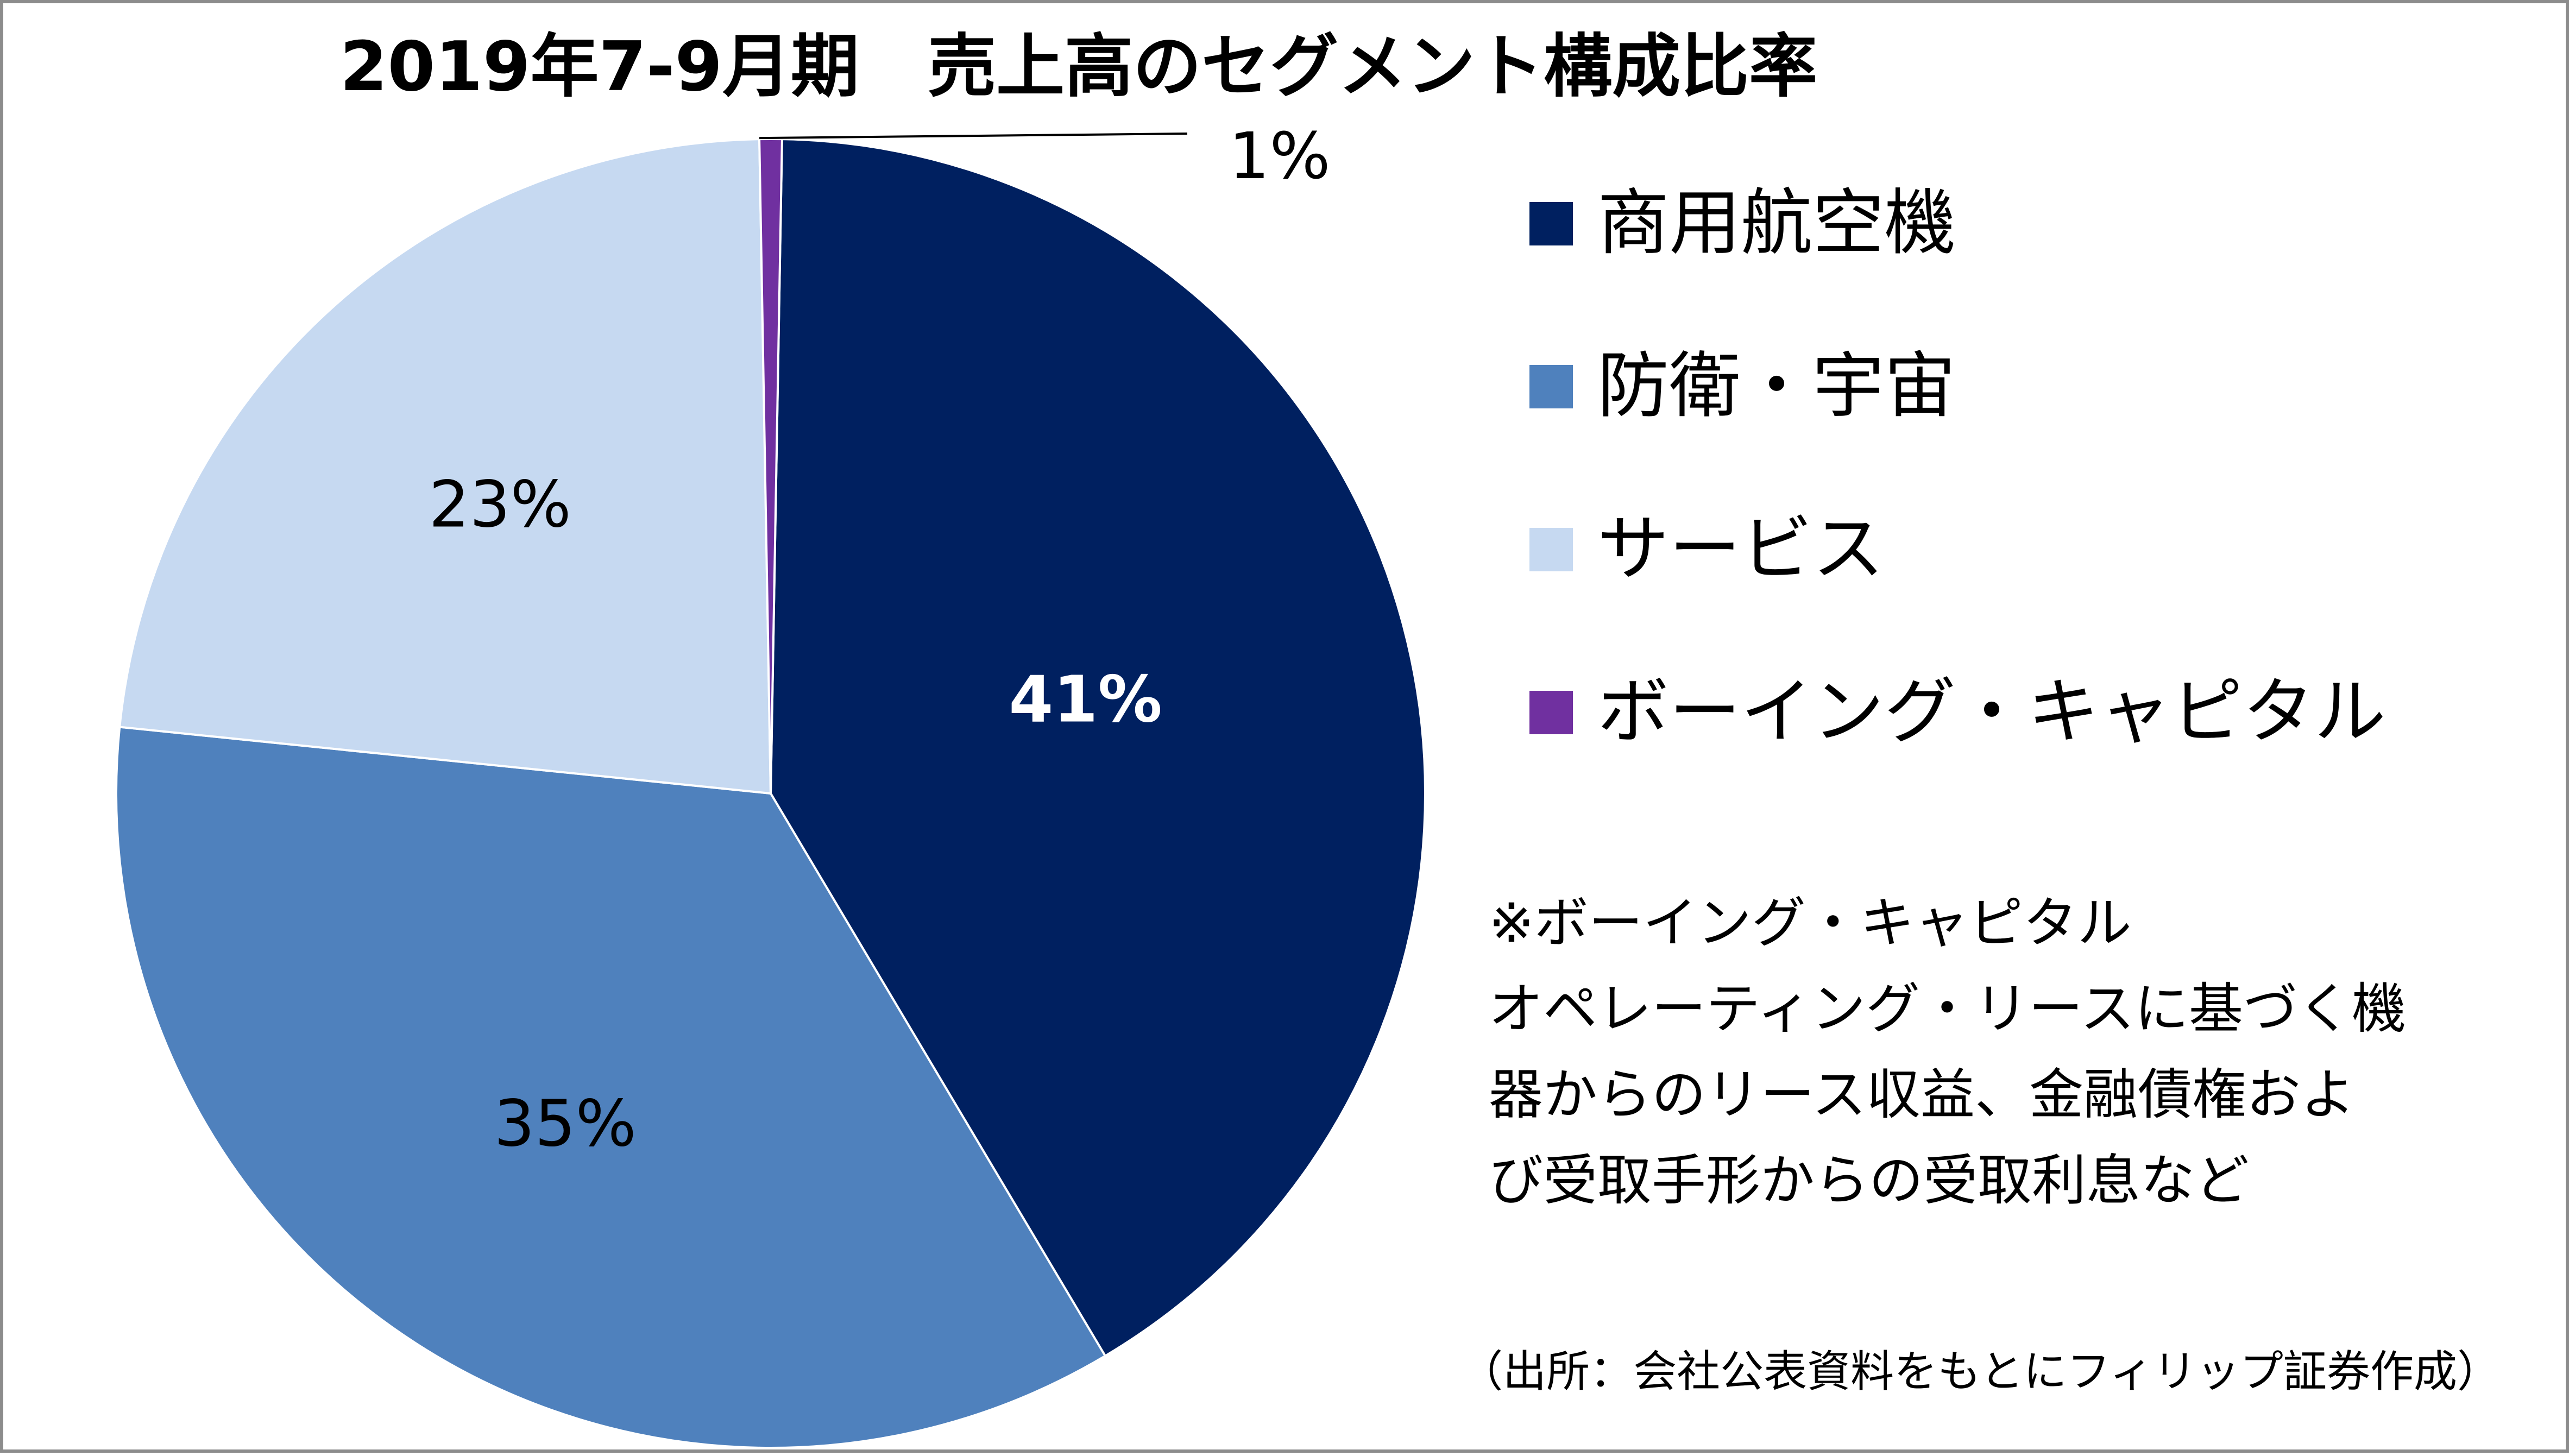 This screenshot has height=1456, width=2569. What do you see at coordinates (565, 1123) in the screenshot?
I see `slice-label-defense-space: 35%` at bounding box center [565, 1123].